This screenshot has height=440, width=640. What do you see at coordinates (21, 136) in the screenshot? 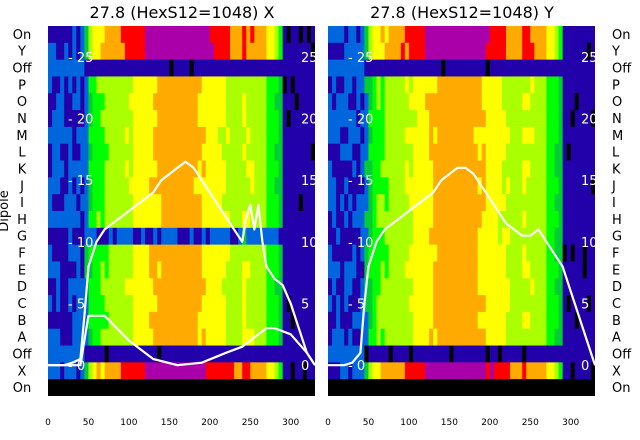
I see `row-label: M` at bounding box center [21, 136].